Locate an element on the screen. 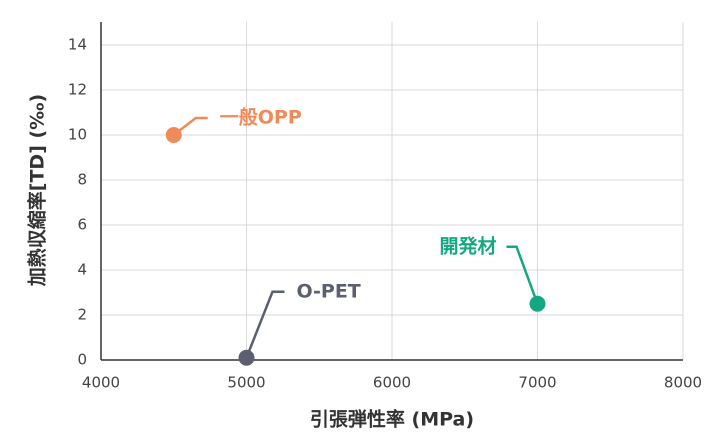  y-tick-label: 10 is located at coordinates (77, 135).